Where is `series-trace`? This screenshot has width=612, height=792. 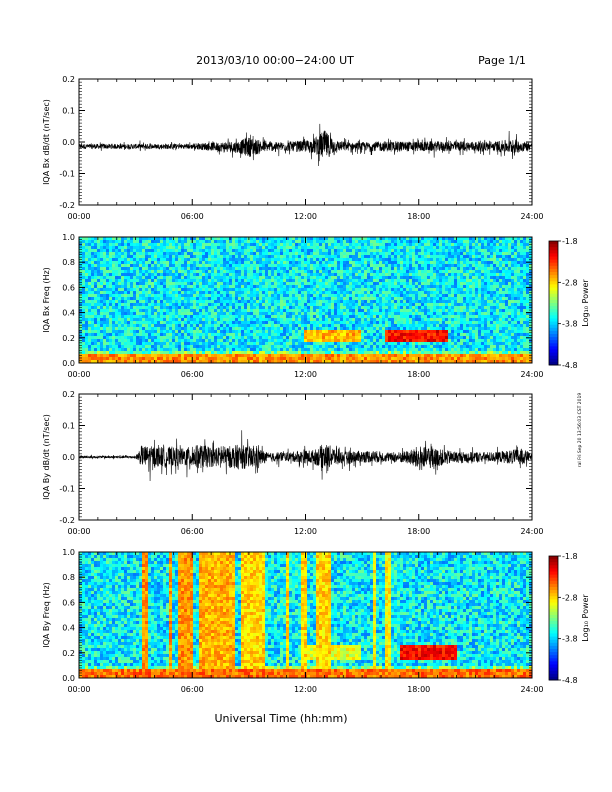 series-trace is located at coordinates (305, 455).